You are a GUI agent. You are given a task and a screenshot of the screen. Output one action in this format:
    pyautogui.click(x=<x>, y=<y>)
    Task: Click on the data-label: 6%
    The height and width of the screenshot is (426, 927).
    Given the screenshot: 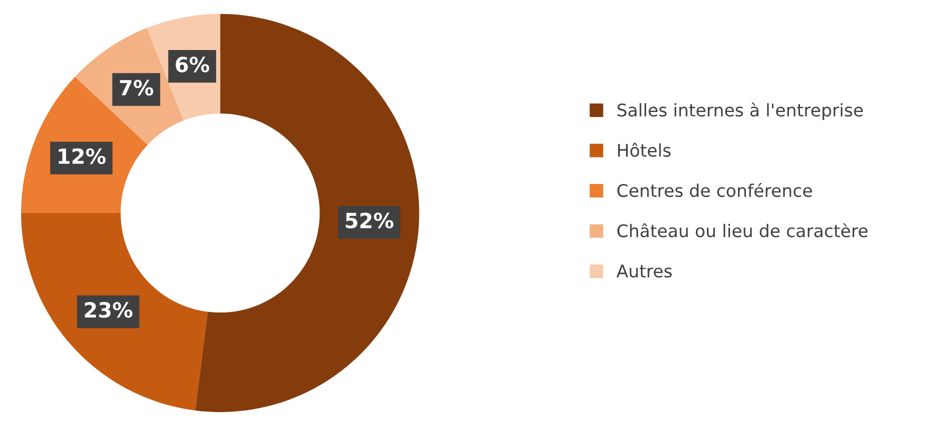 What is the action you would take?
    pyautogui.click(x=193, y=64)
    